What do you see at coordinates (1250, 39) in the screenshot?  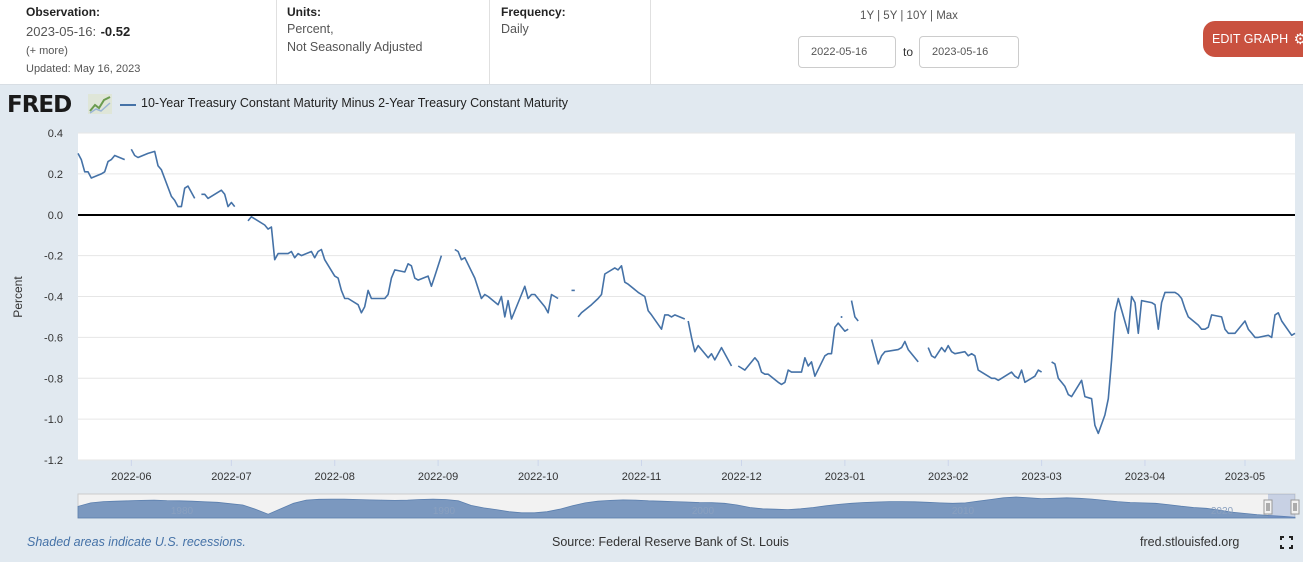 I see `edit-graph-label: EDIT GRAPH` at bounding box center [1250, 39].